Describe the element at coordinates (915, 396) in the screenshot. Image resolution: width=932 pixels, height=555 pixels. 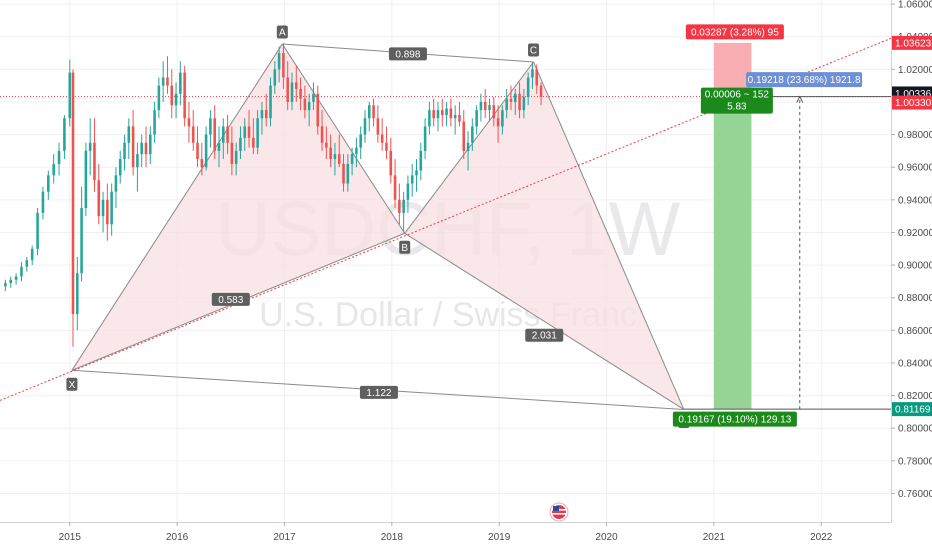
I see `price-tick-label: 0.82000` at that location.